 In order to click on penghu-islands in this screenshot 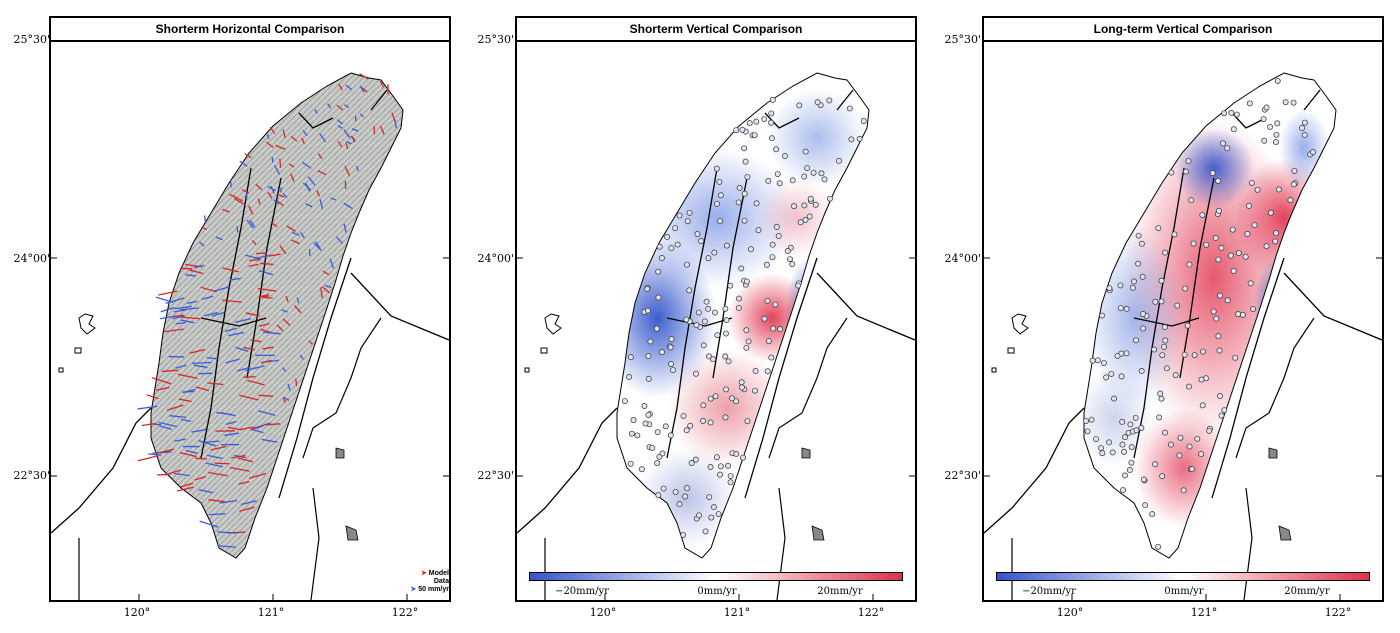, I will do `click(1010, 343)`.